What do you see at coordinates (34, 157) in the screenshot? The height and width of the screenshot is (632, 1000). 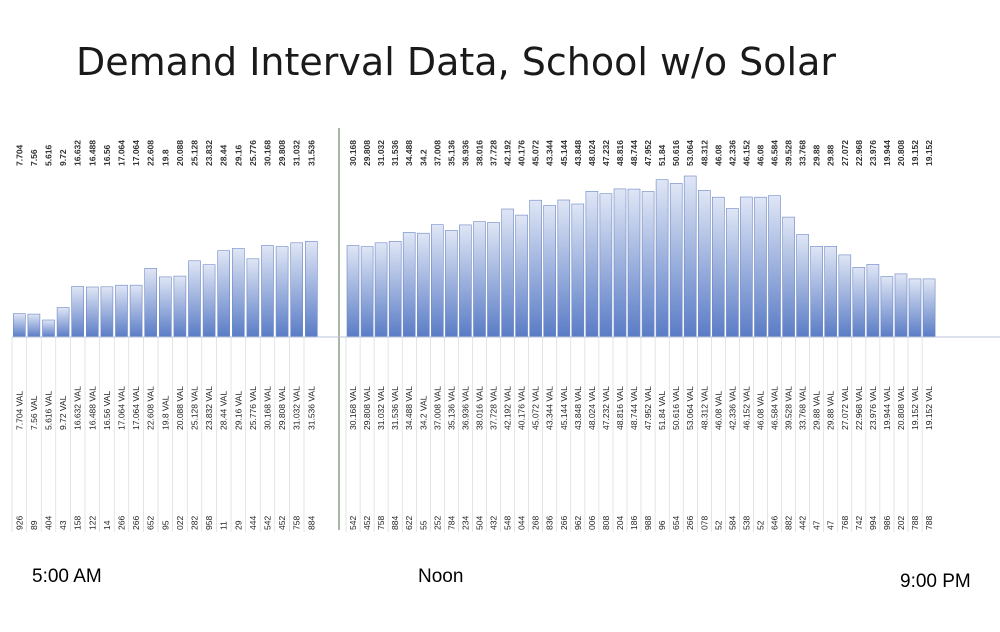 I see `top-value-label: 7.56` at bounding box center [34, 157].